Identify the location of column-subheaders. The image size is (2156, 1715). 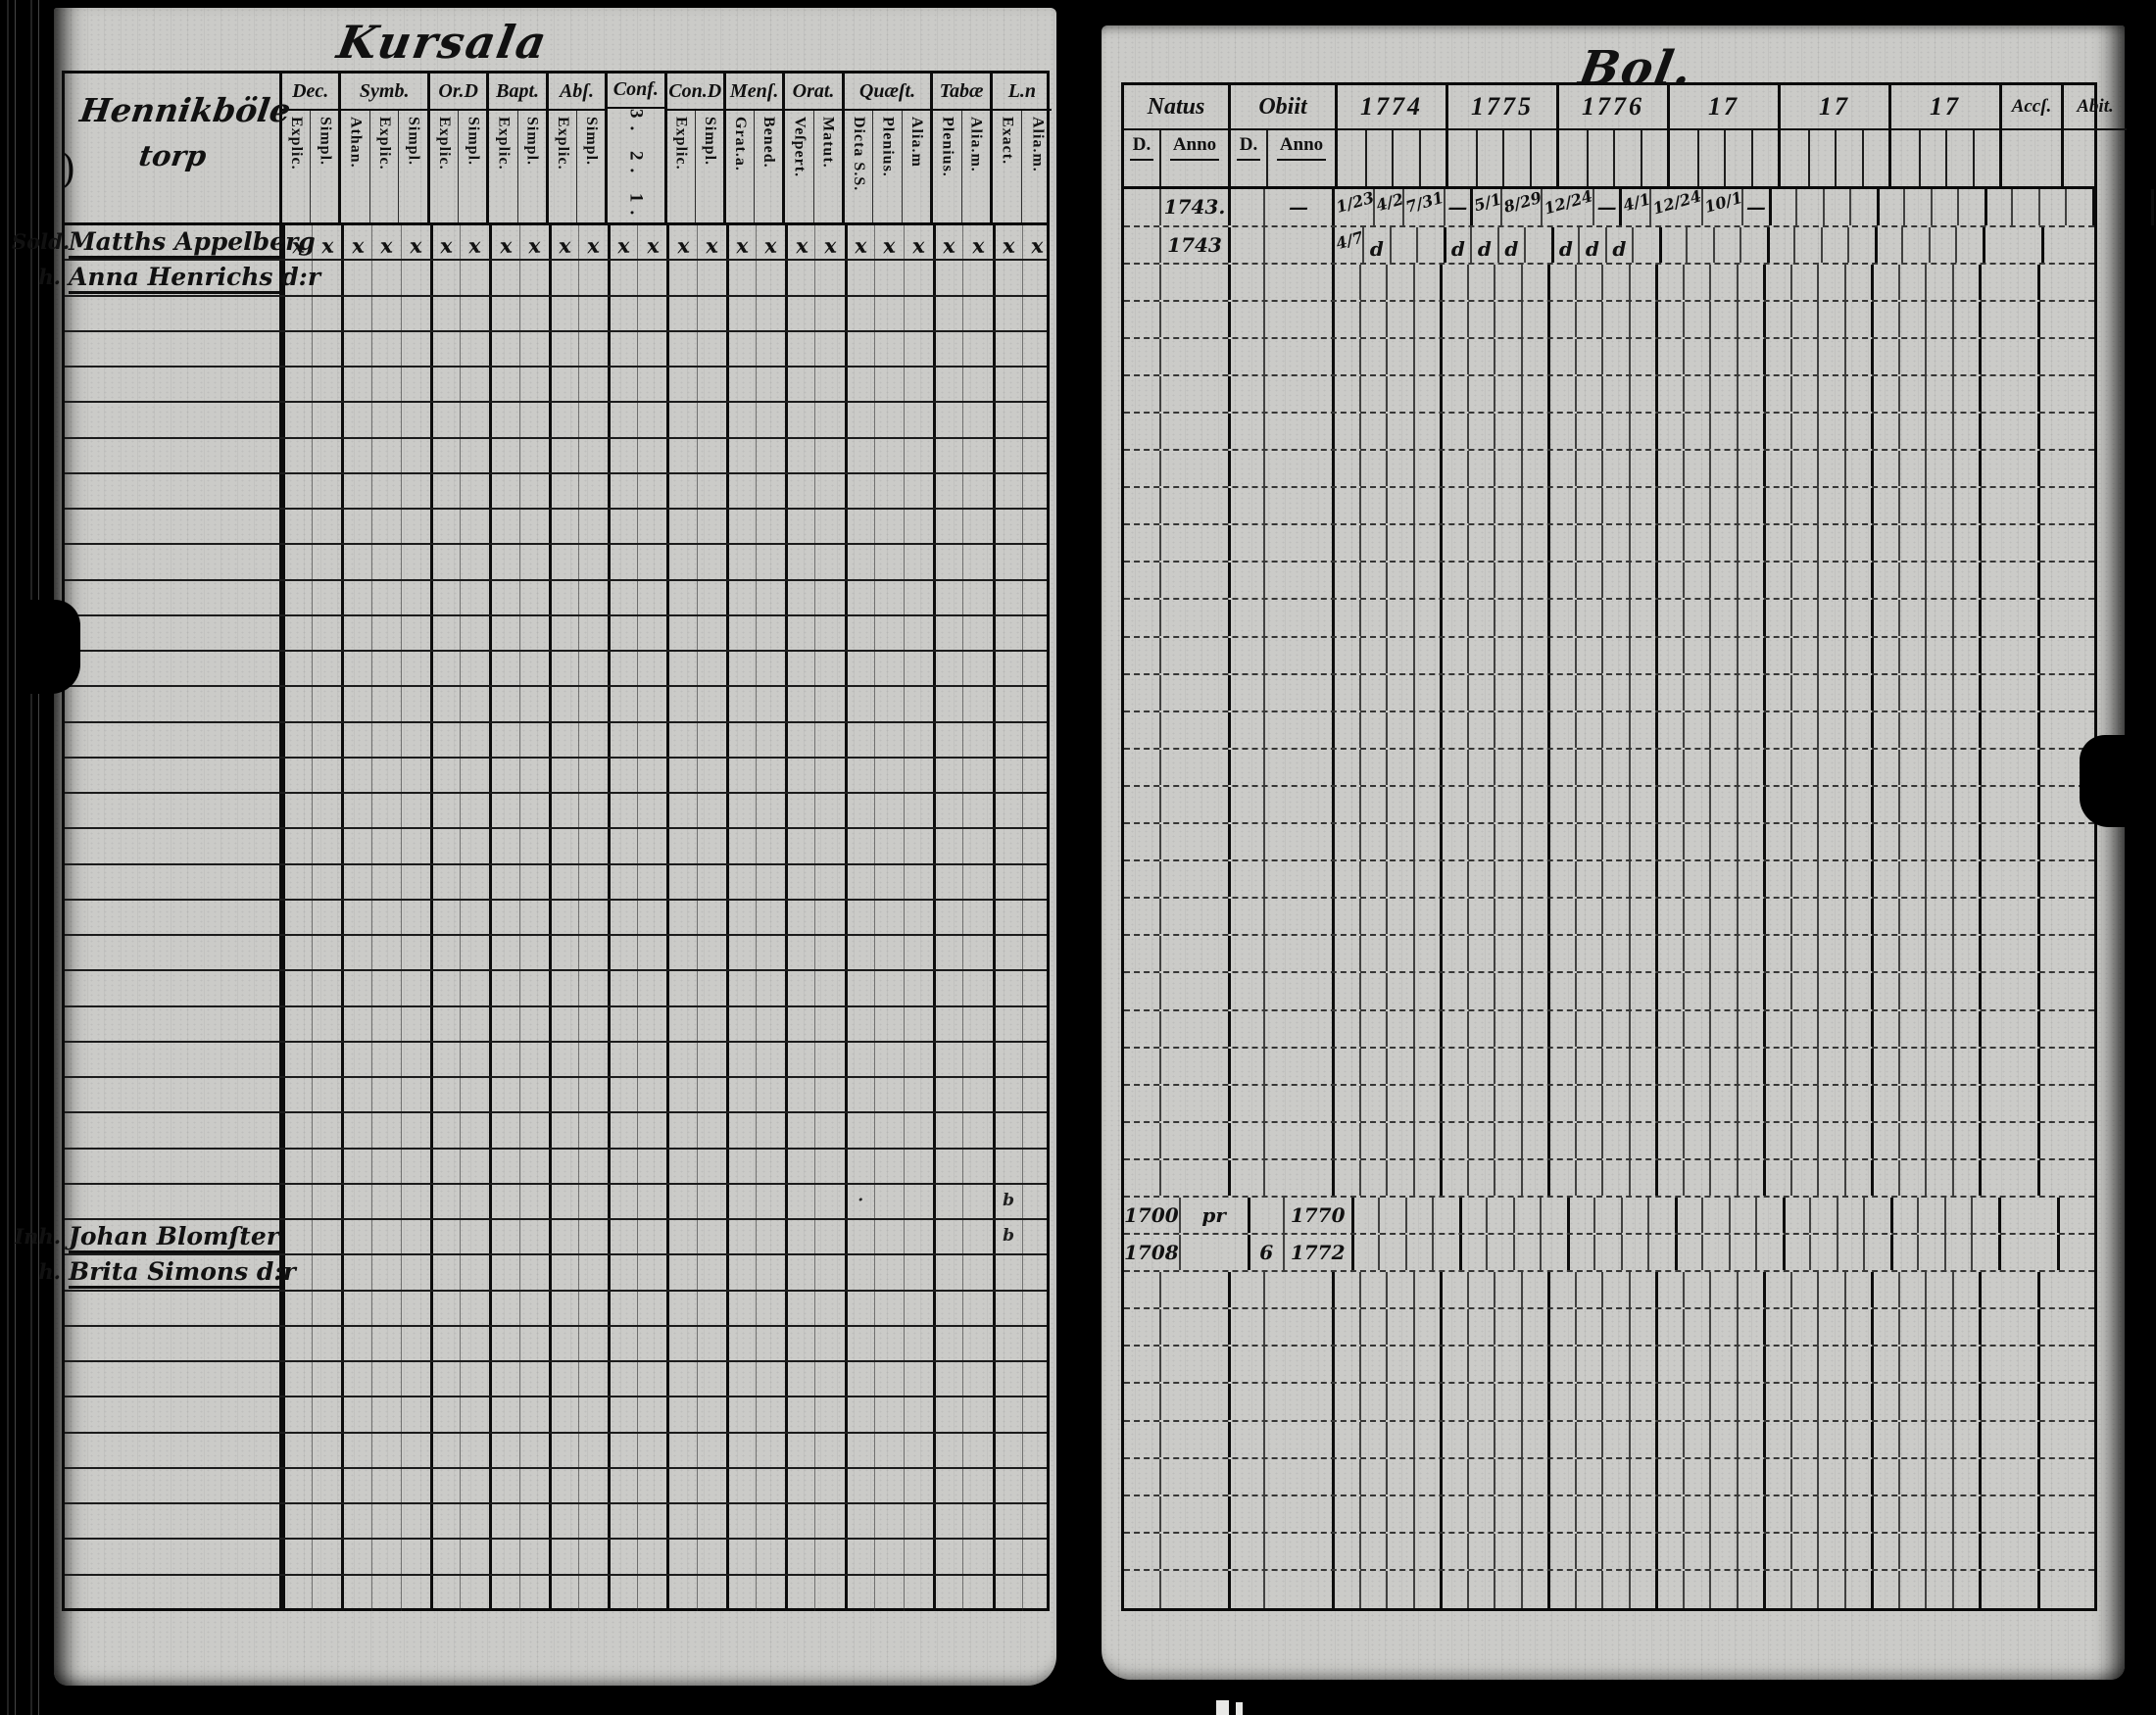
(1502, 158).